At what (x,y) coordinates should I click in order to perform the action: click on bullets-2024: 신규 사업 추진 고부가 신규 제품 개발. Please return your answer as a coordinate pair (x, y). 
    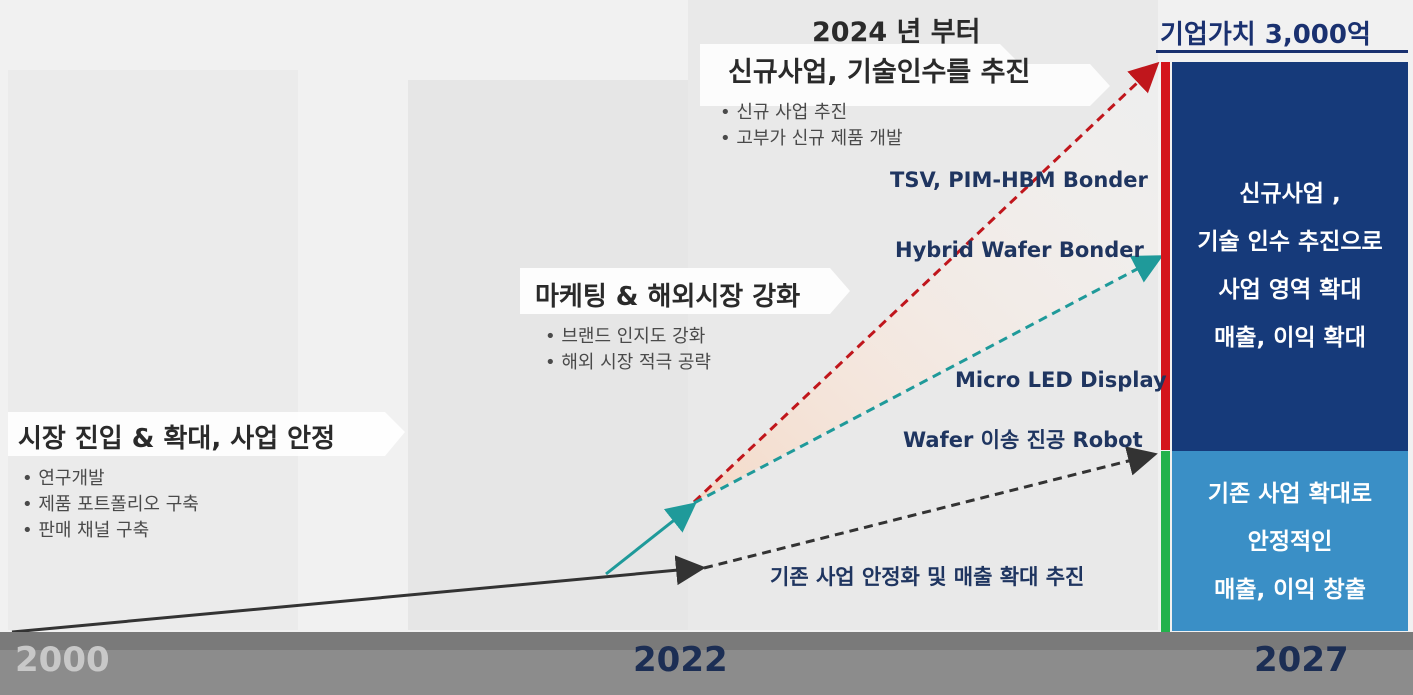
    Looking at the image, I should click on (811, 126).